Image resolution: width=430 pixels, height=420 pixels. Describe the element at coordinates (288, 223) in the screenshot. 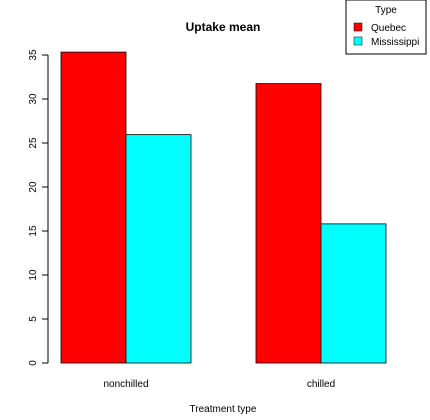

I see `bar-quebec-chilled` at that location.